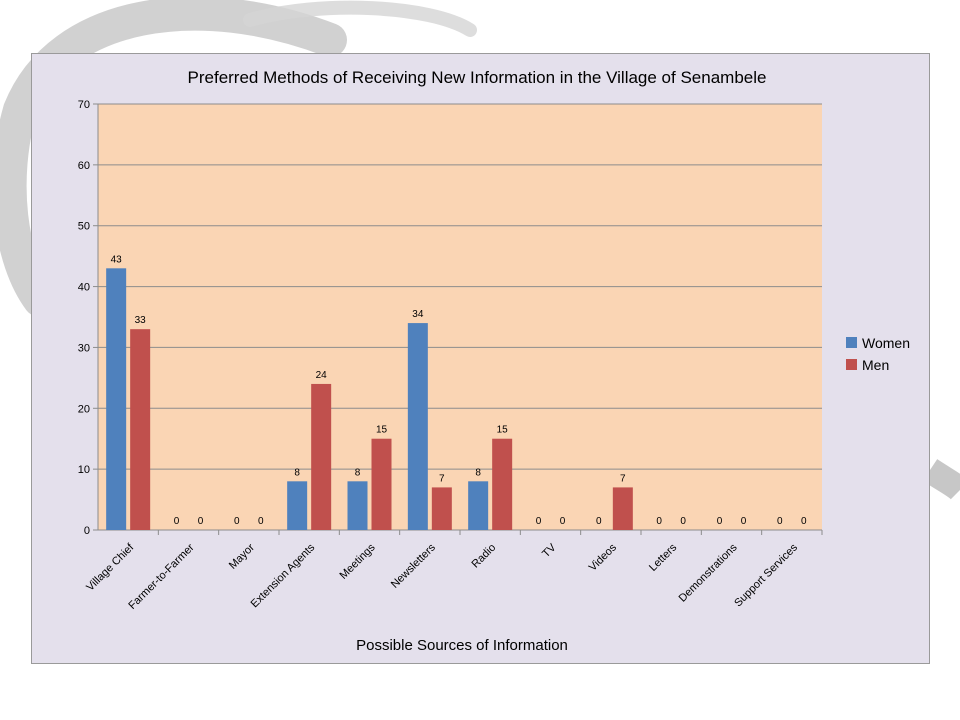 Image resolution: width=960 pixels, height=720 pixels. I want to click on y-tick-label: 20, so click(84, 409).